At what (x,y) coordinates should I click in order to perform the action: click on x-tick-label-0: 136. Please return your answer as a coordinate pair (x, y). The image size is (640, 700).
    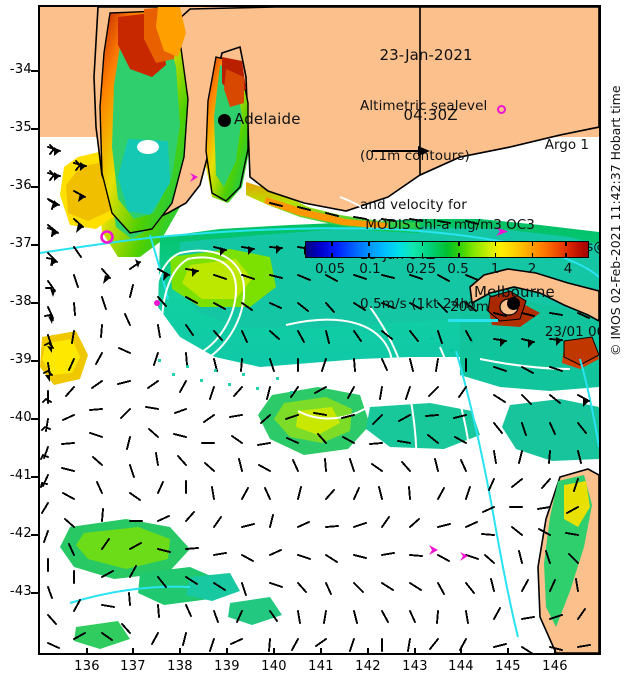
    Looking at the image, I should click on (87, 666).